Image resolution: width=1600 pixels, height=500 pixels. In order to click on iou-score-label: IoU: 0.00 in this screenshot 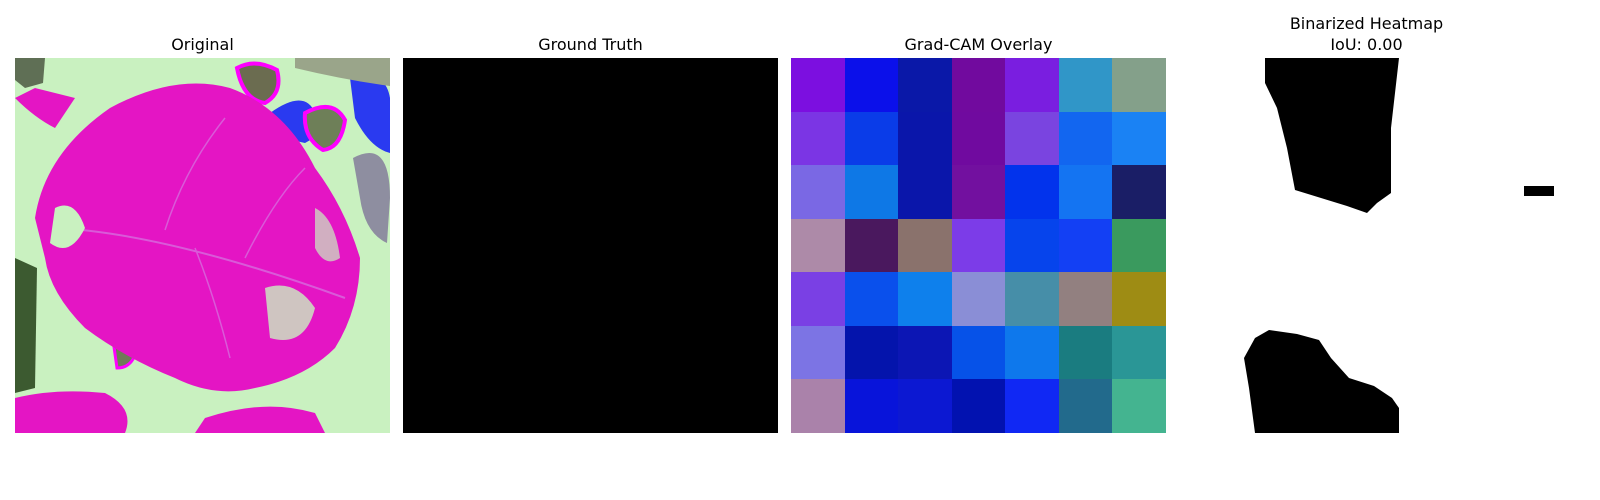, I will do `click(1366, 44)`.